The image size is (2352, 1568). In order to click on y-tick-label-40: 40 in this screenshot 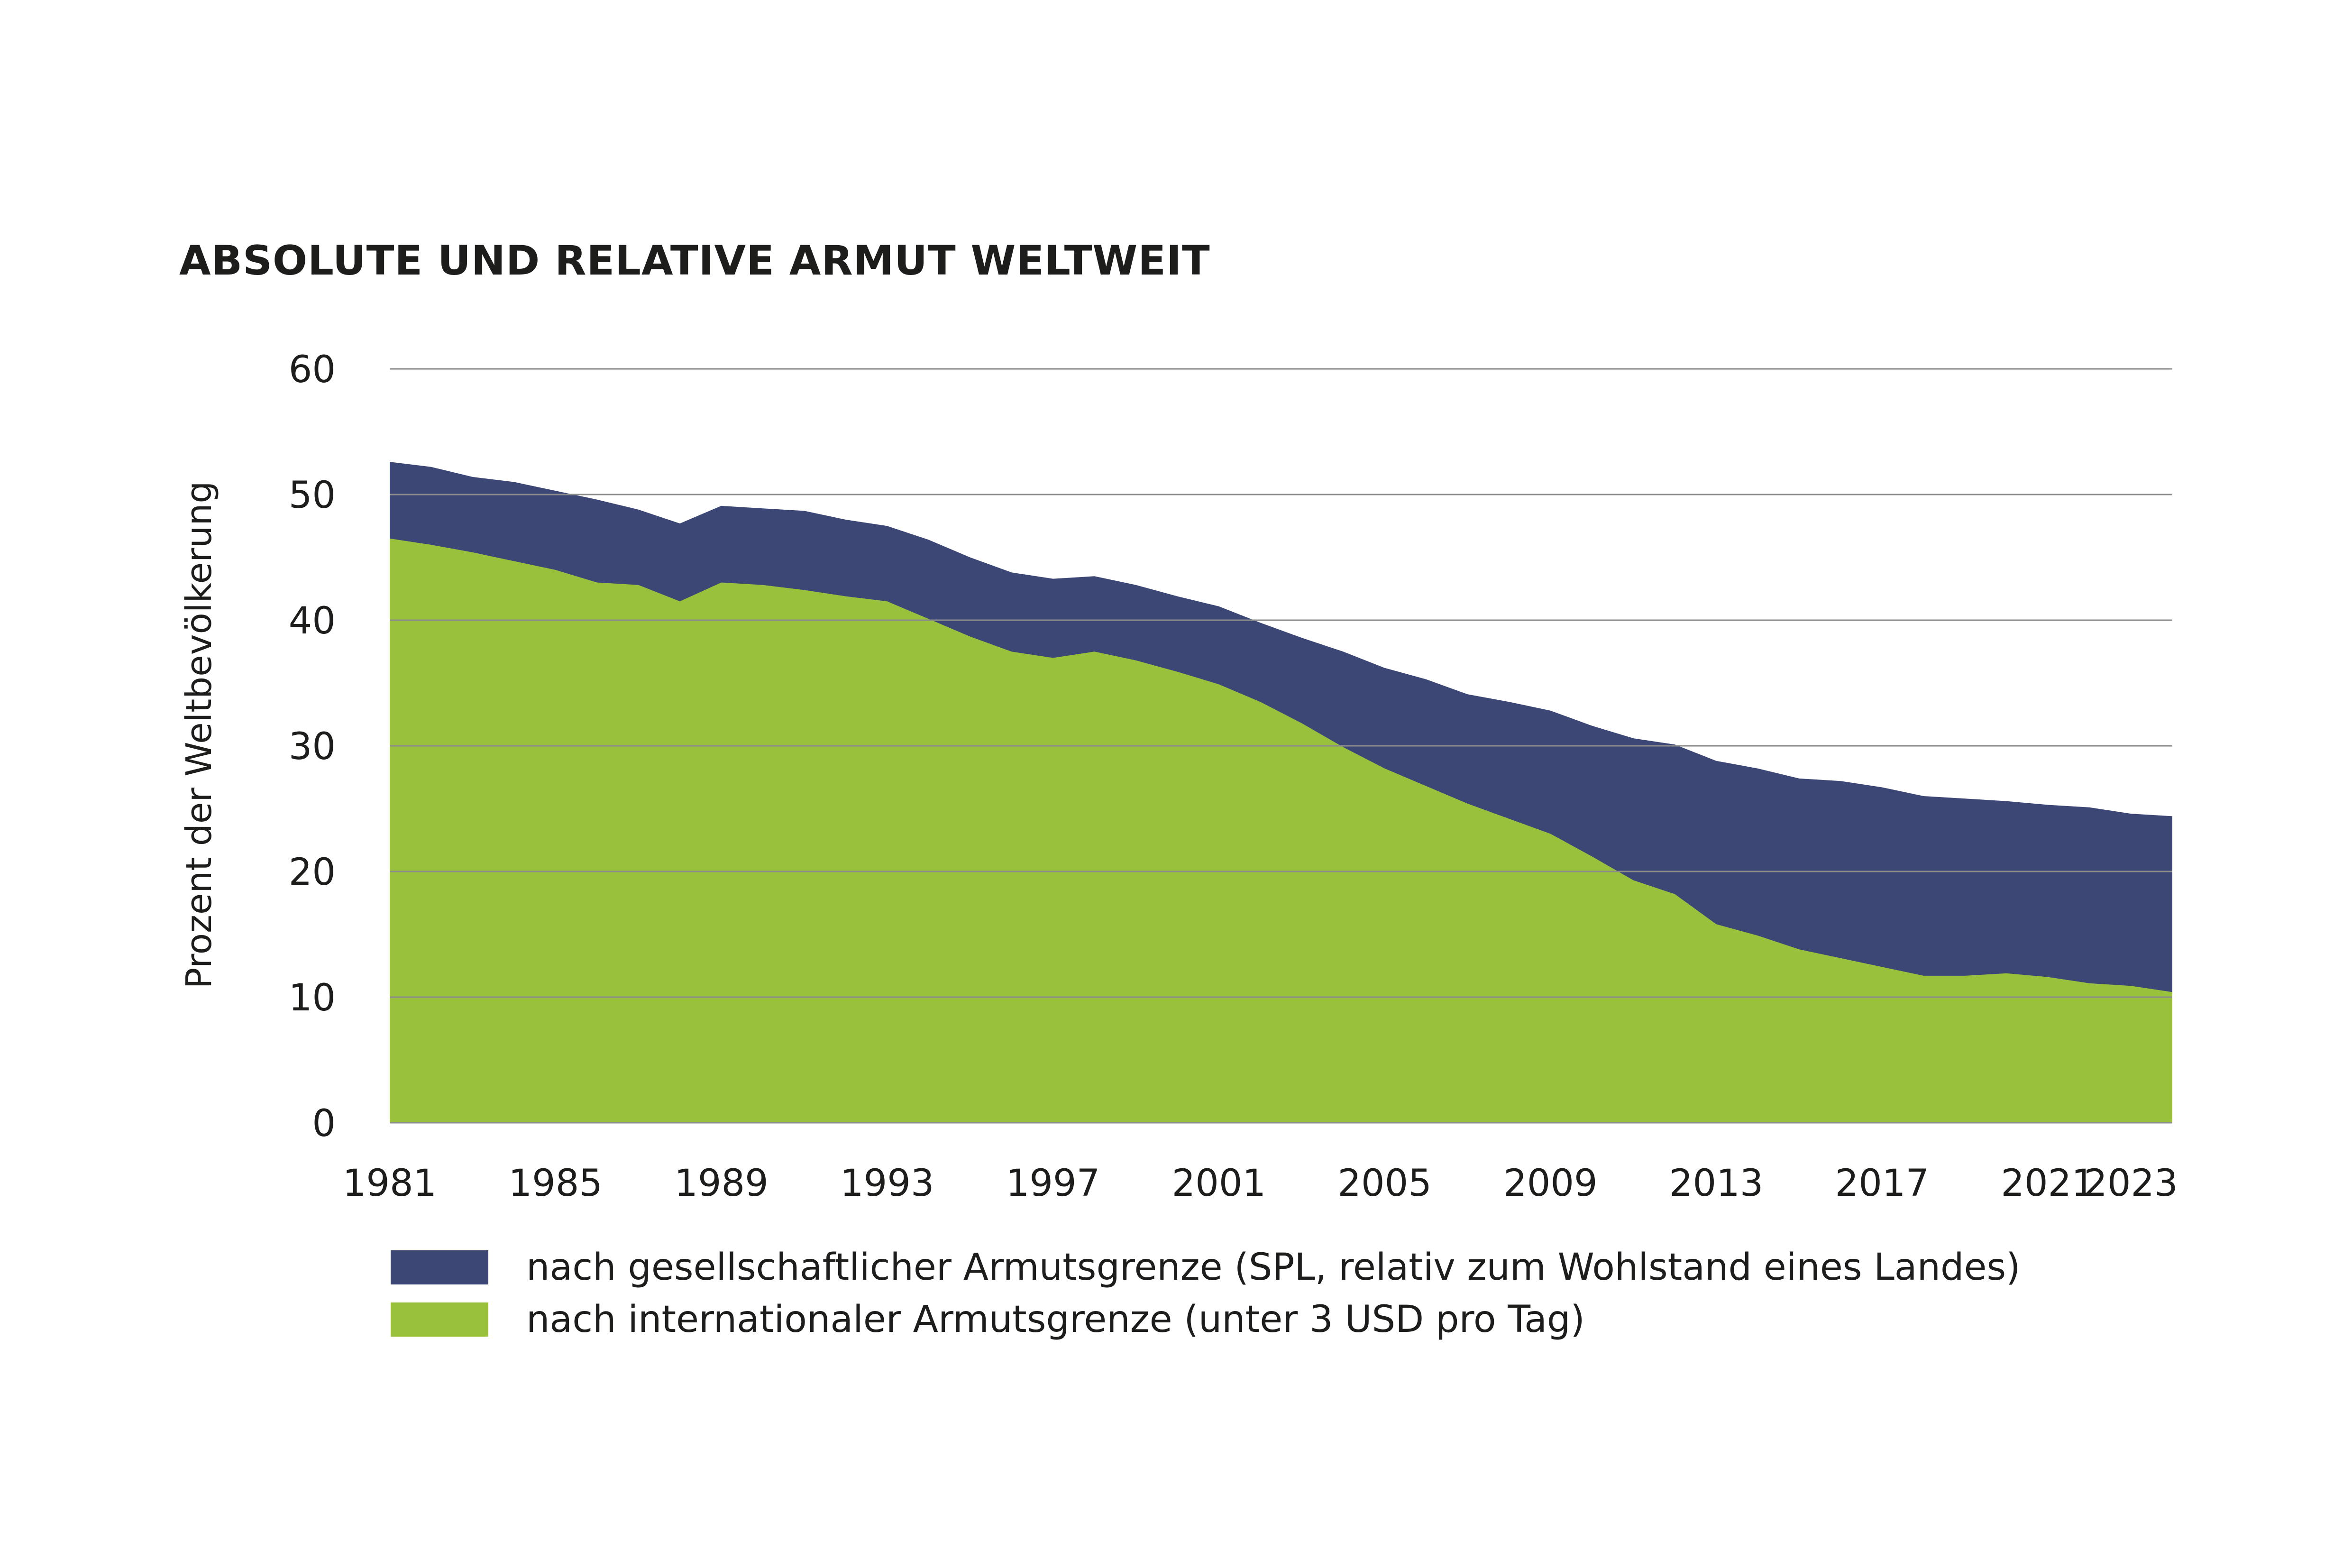, I will do `click(312, 621)`.